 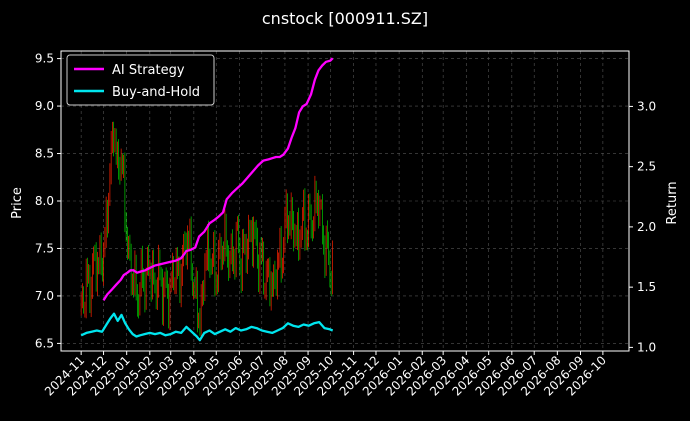 I want to click on y-tick-label-left: 7.0, so click(x=44, y=296).